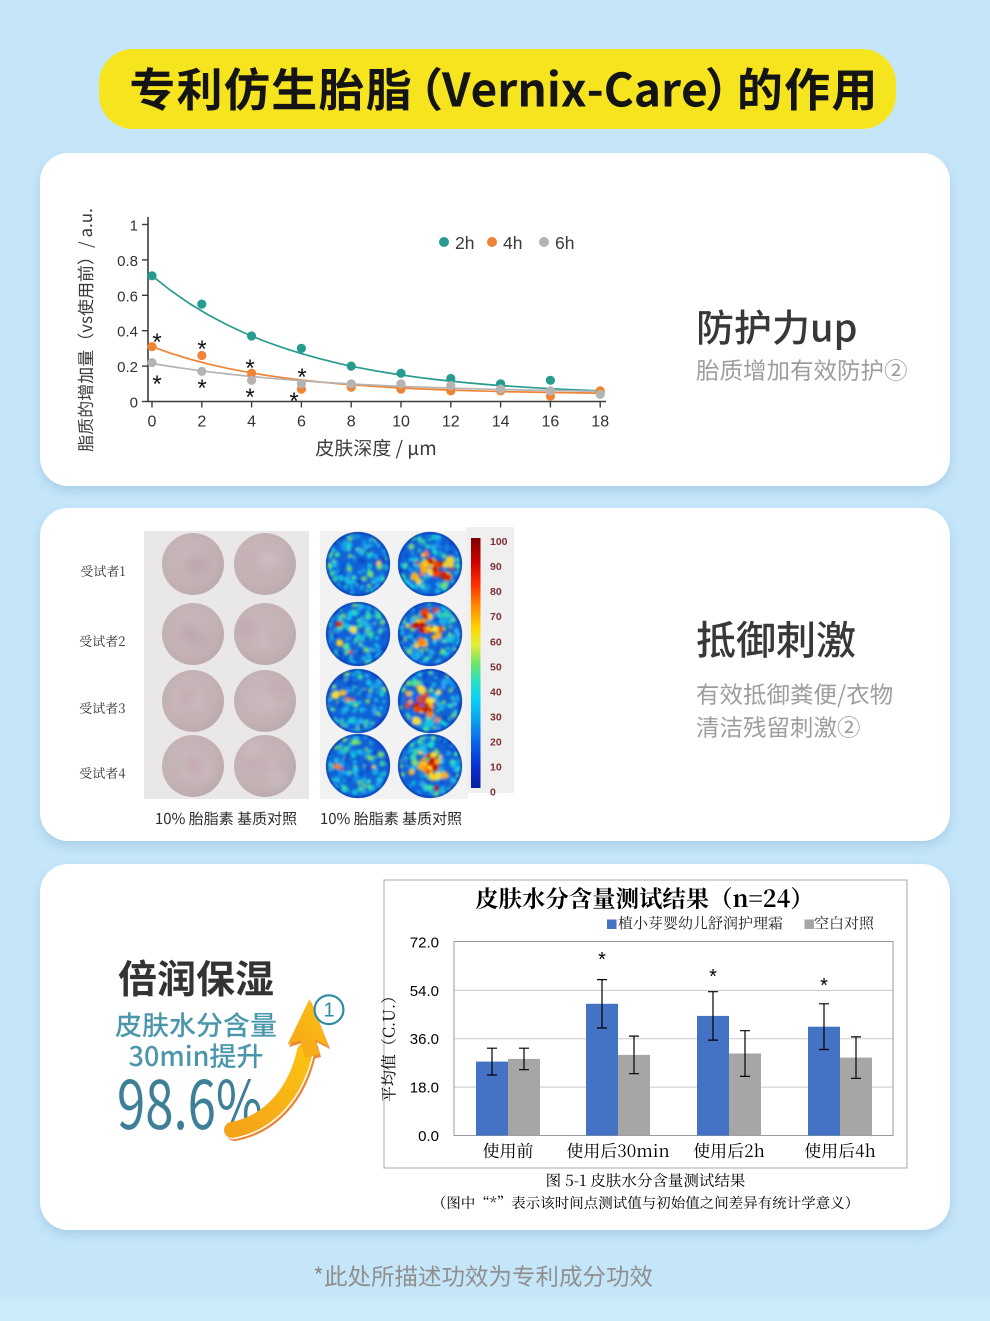  I want to click on svg-text: 18.0, so click(424, 1088).